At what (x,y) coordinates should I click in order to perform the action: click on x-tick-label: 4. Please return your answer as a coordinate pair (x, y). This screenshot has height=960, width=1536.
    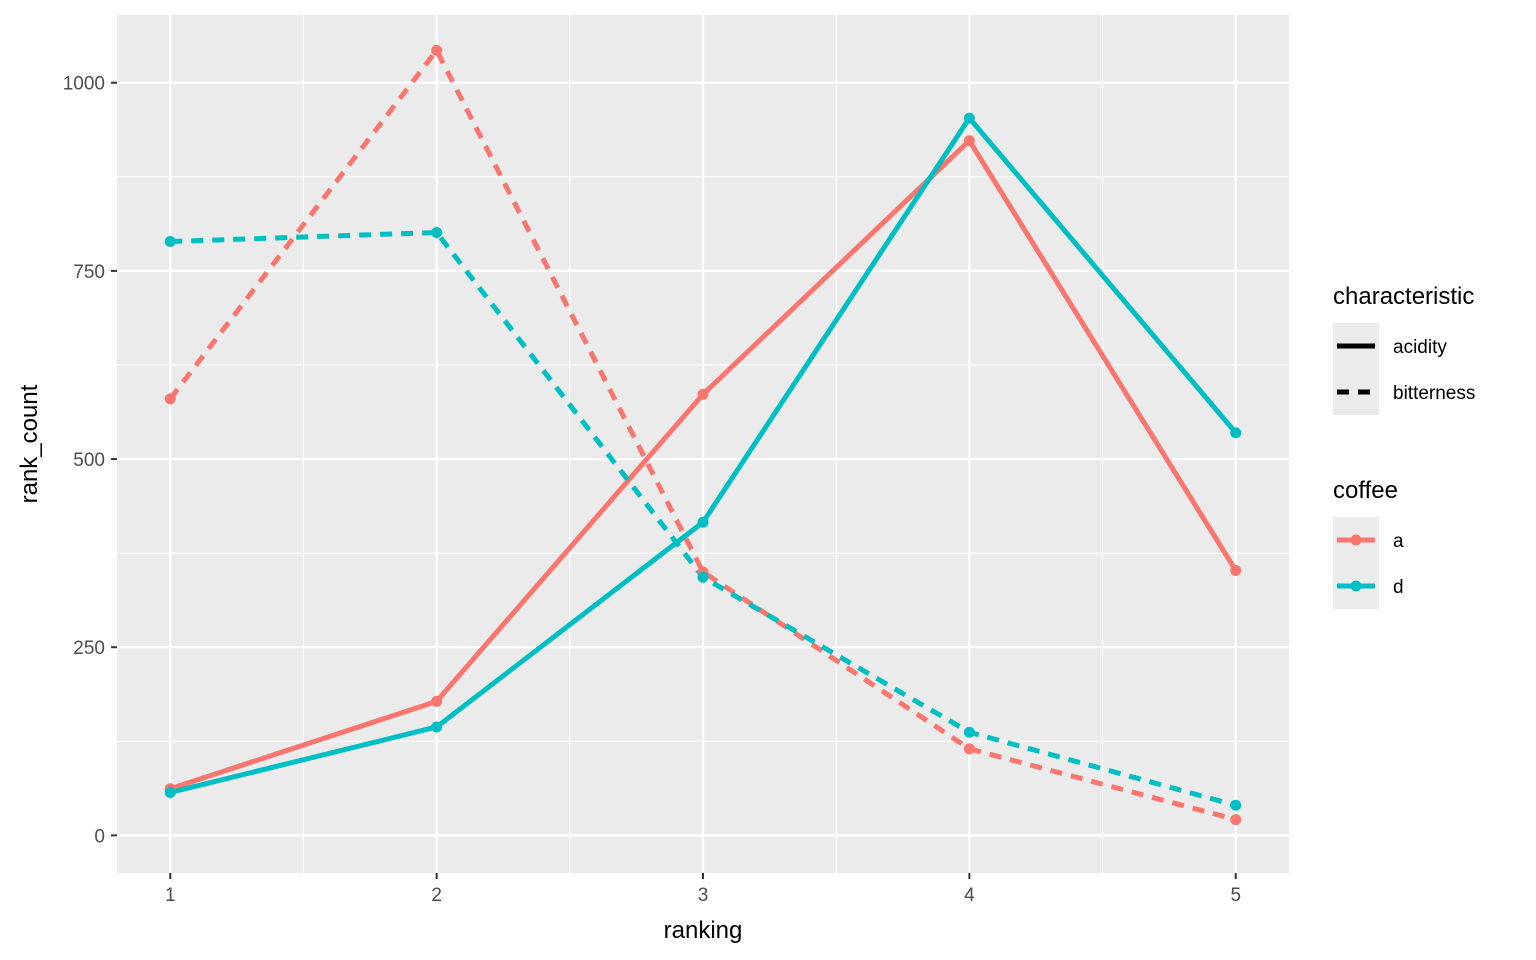
    Looking at the image, I should click on (969, 895).